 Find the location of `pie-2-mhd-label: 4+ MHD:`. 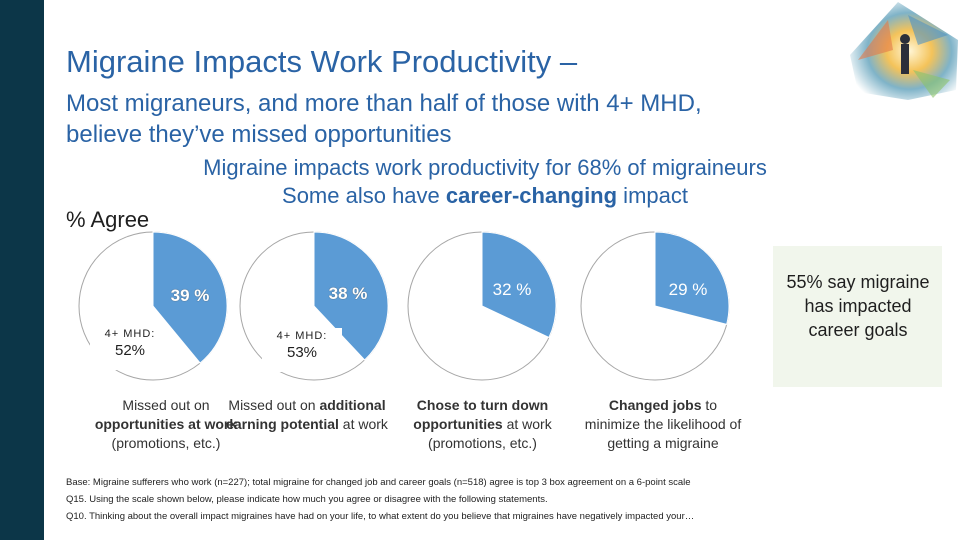

pie-2-mhd-label: 4+ MHD: is located at coordinates (302, 336).